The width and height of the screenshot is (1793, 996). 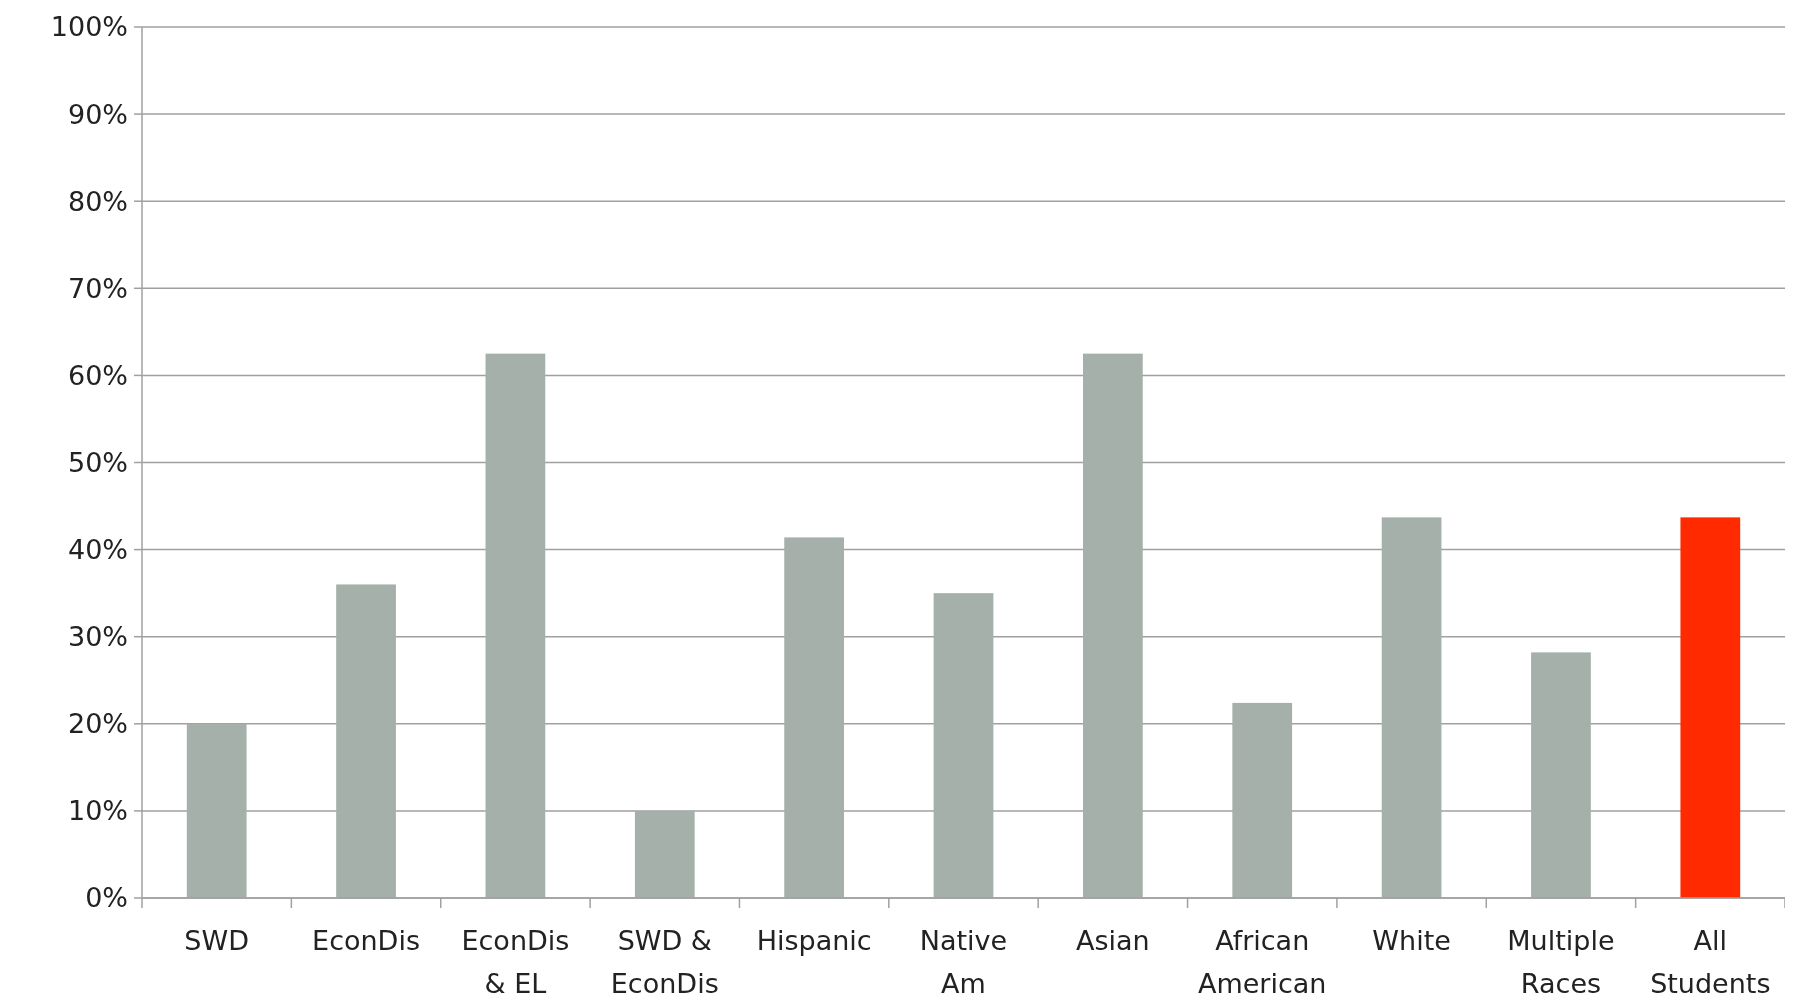 What do you see at coordinates (97, 201) in the screenshot?
I see `y-tick-label: 80%` at bounding box center [97, 201].